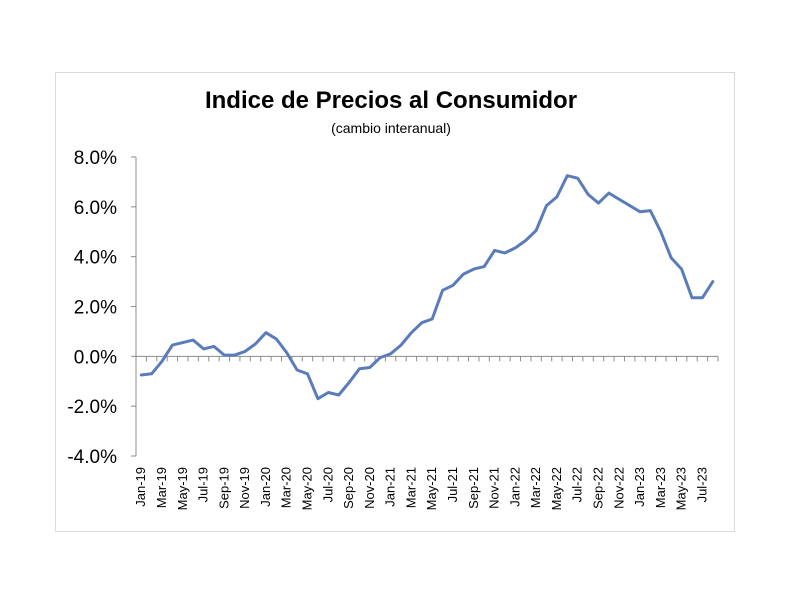 Image resolution: width=792 pixels, height=612 pixels. I want to click on x-tick-label: Nov-22, so click(618, 488).